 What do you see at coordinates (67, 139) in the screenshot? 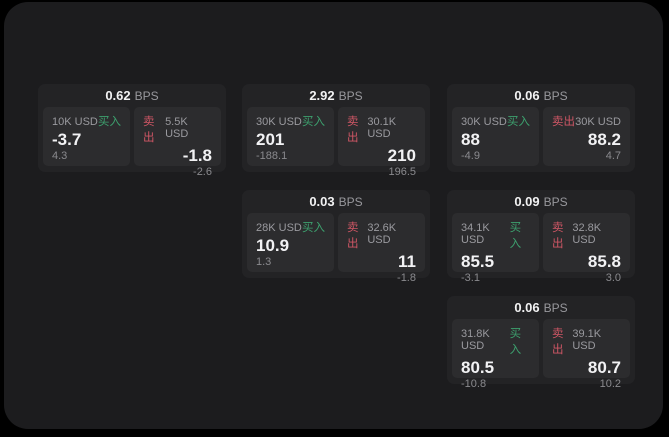
I see `buy-price: -3.7` at bounding box center [67, 139].